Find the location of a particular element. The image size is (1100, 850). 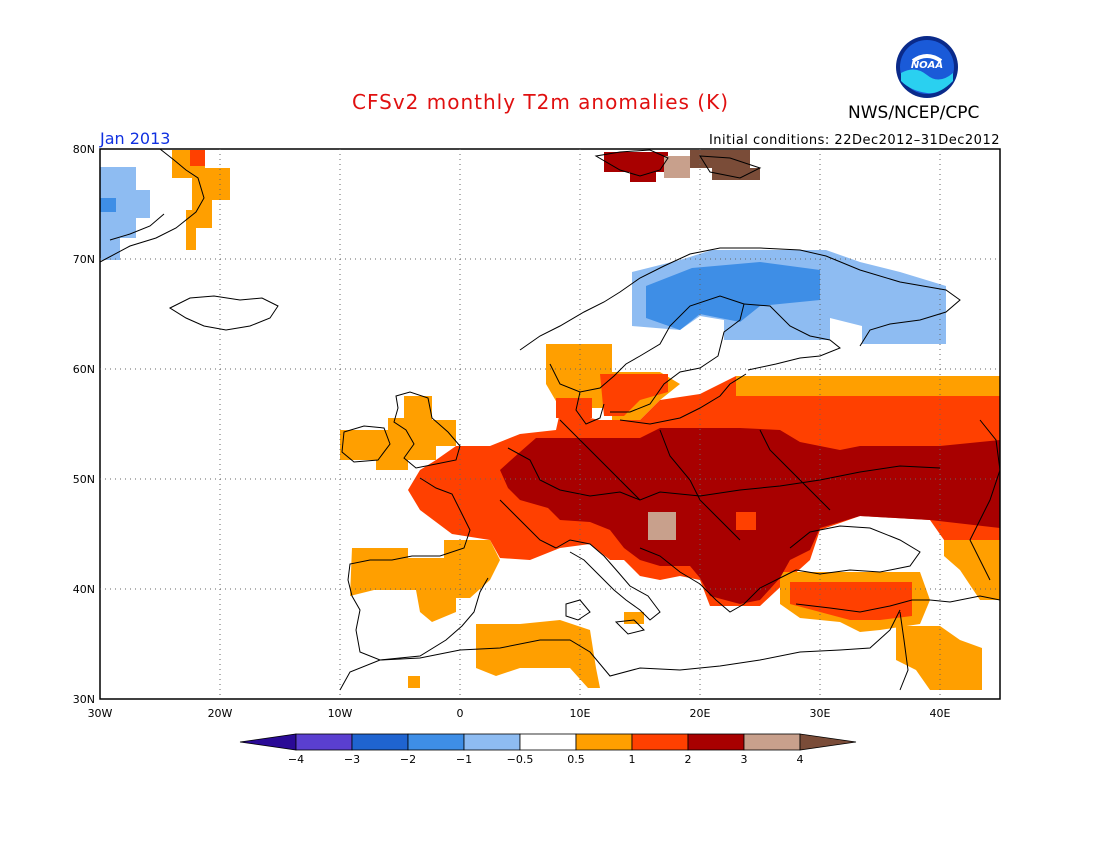

lat-label-30n: 30N is located at coordinates (84, 699).